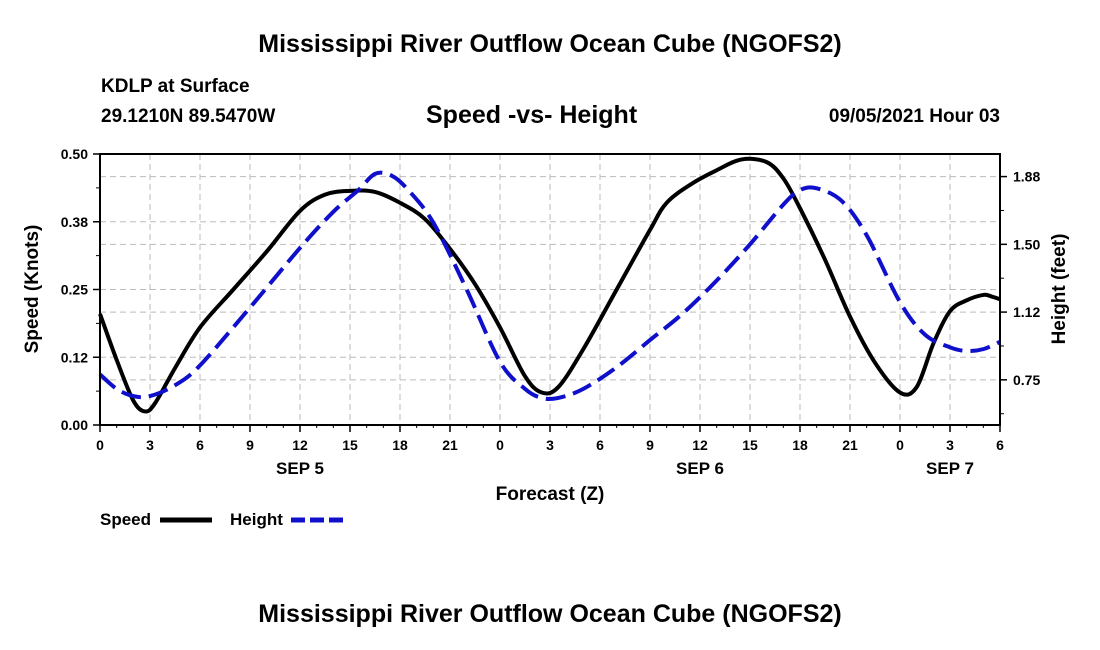  What do you see at coordinates (175, 86) in the screenshot?
I see `station-label: KDLP at Surface` at bounding box center [175, 86].